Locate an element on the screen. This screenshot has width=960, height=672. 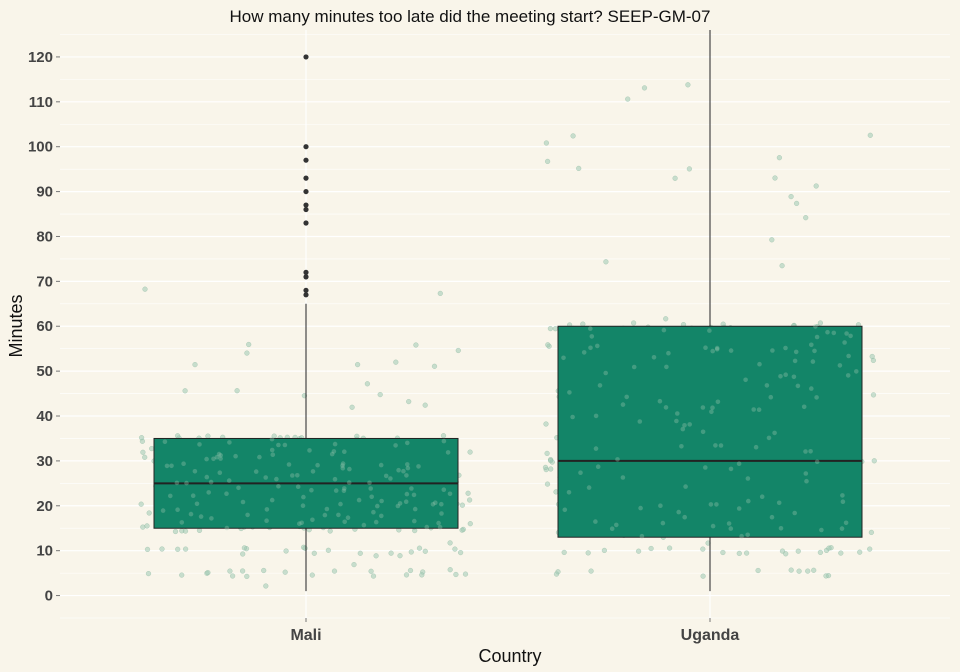
y-tick-label: 70 is located at coordinates (44, 281).